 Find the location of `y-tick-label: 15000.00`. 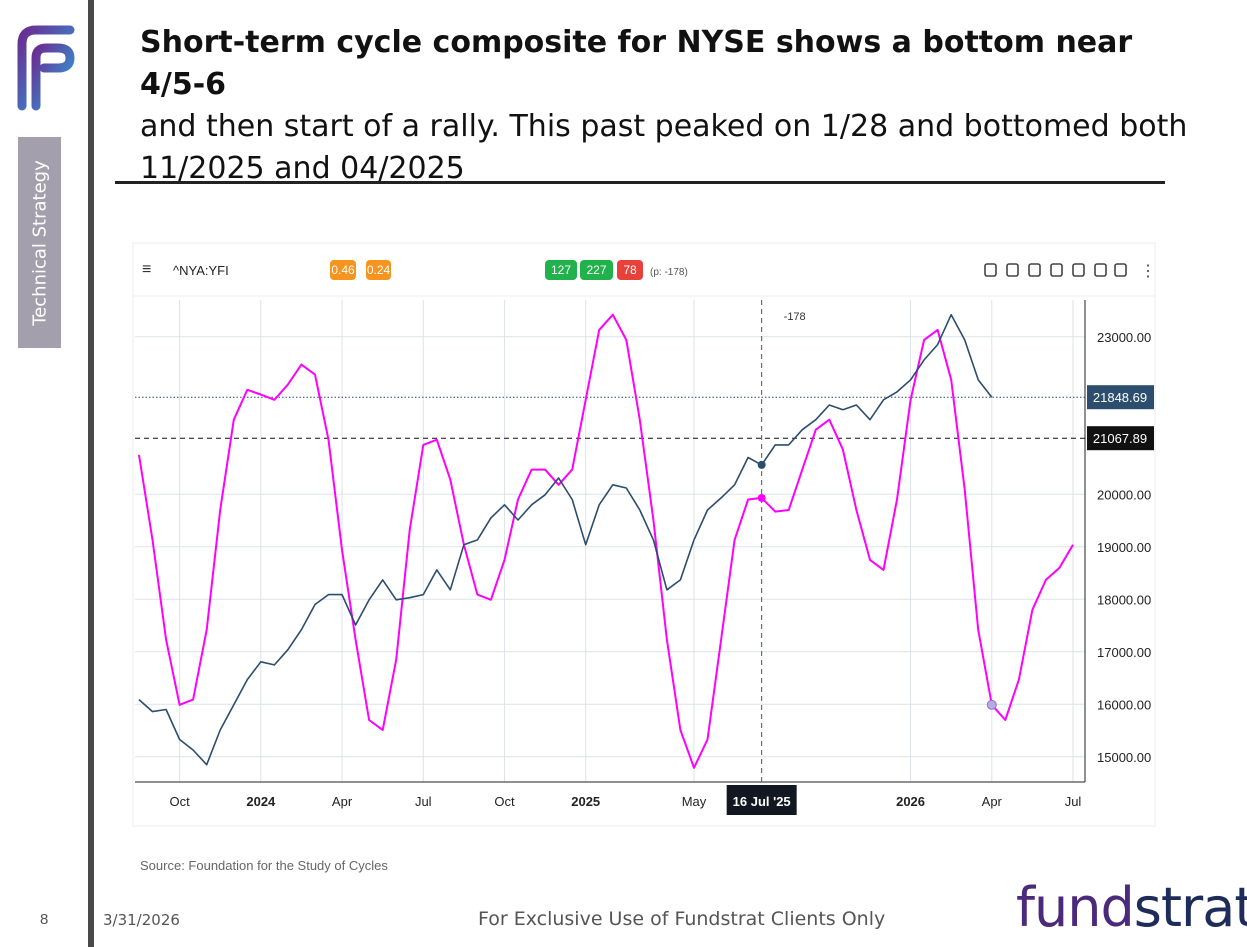

y-tick-label: 15000.00 is located at coordinates (1124, 757).